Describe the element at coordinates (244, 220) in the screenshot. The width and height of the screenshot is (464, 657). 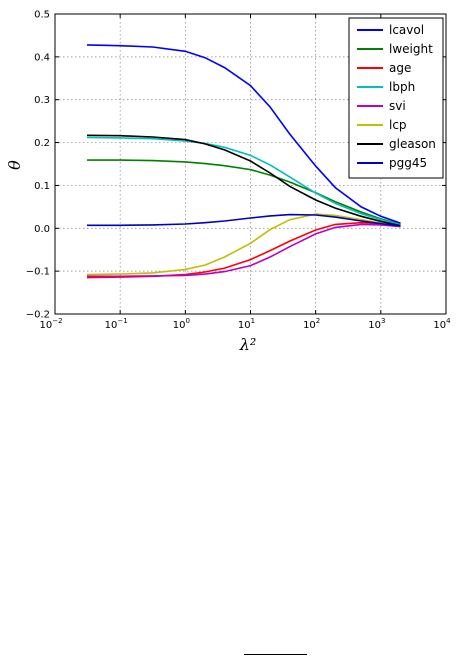
I see `series-line-pgg45` at that location.